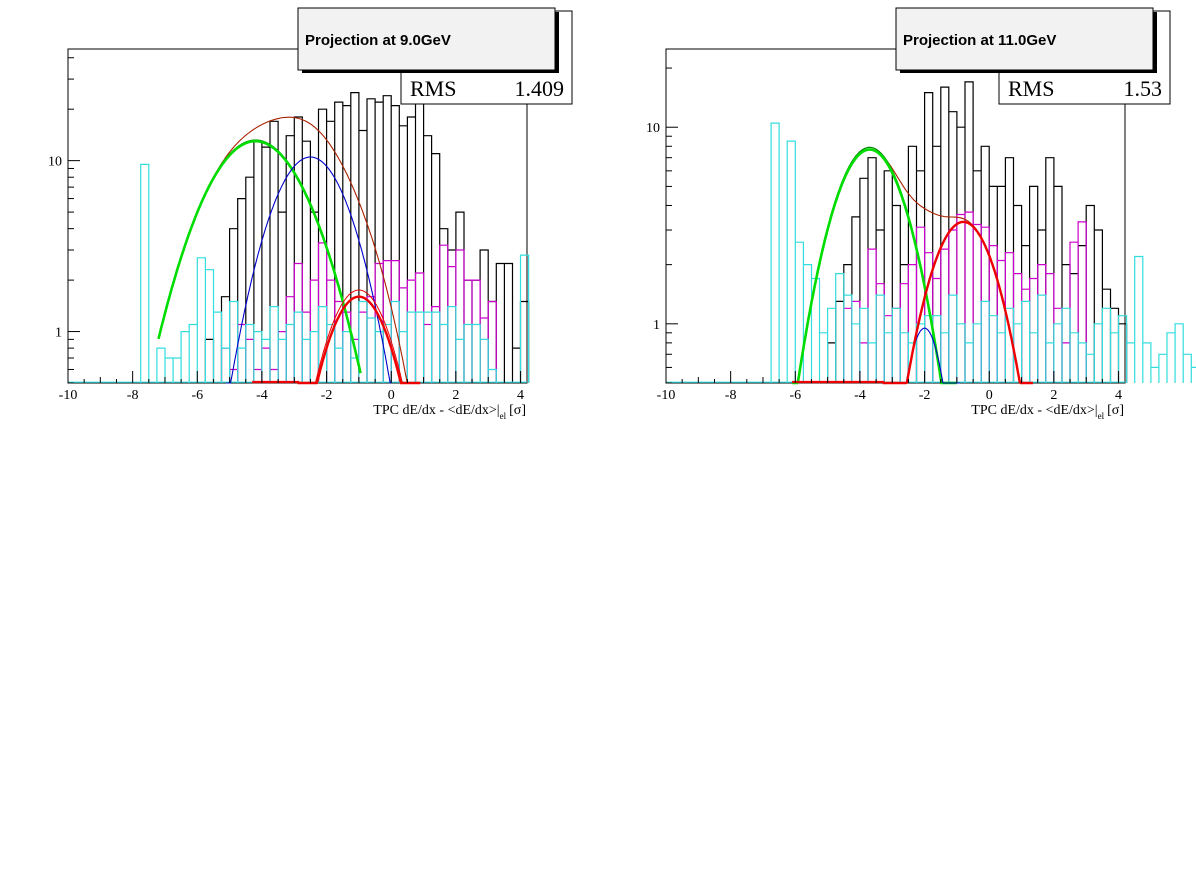  Describe the element at coordinates (378, 40) in the screenshot. I see `chart-title: Projection at 9.0GeV` at that location.